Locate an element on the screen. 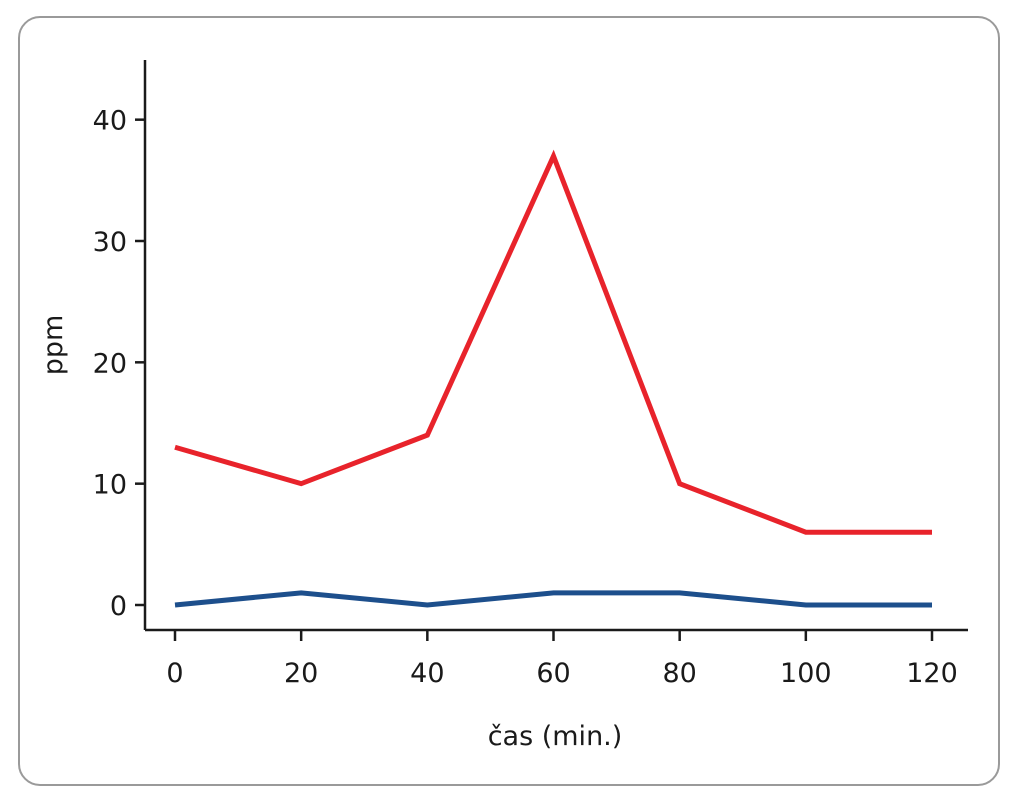 The width and height of the screenshot is (1022, 800). y-tick-label: 10 is located at coordinates (110, 485).